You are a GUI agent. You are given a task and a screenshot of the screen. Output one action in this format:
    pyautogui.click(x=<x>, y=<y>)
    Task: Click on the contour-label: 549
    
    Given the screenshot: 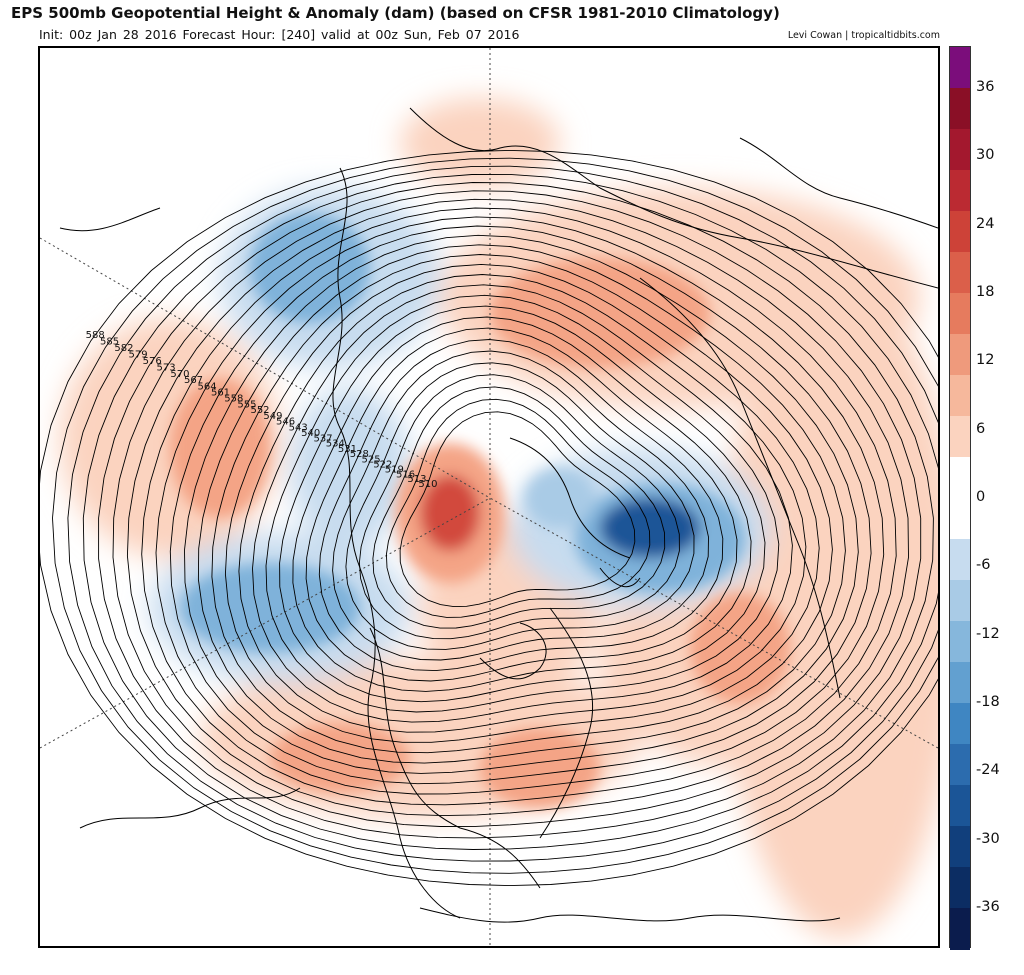 What is the action you would take?
    pyautogui.click(x=272, y=416)
    